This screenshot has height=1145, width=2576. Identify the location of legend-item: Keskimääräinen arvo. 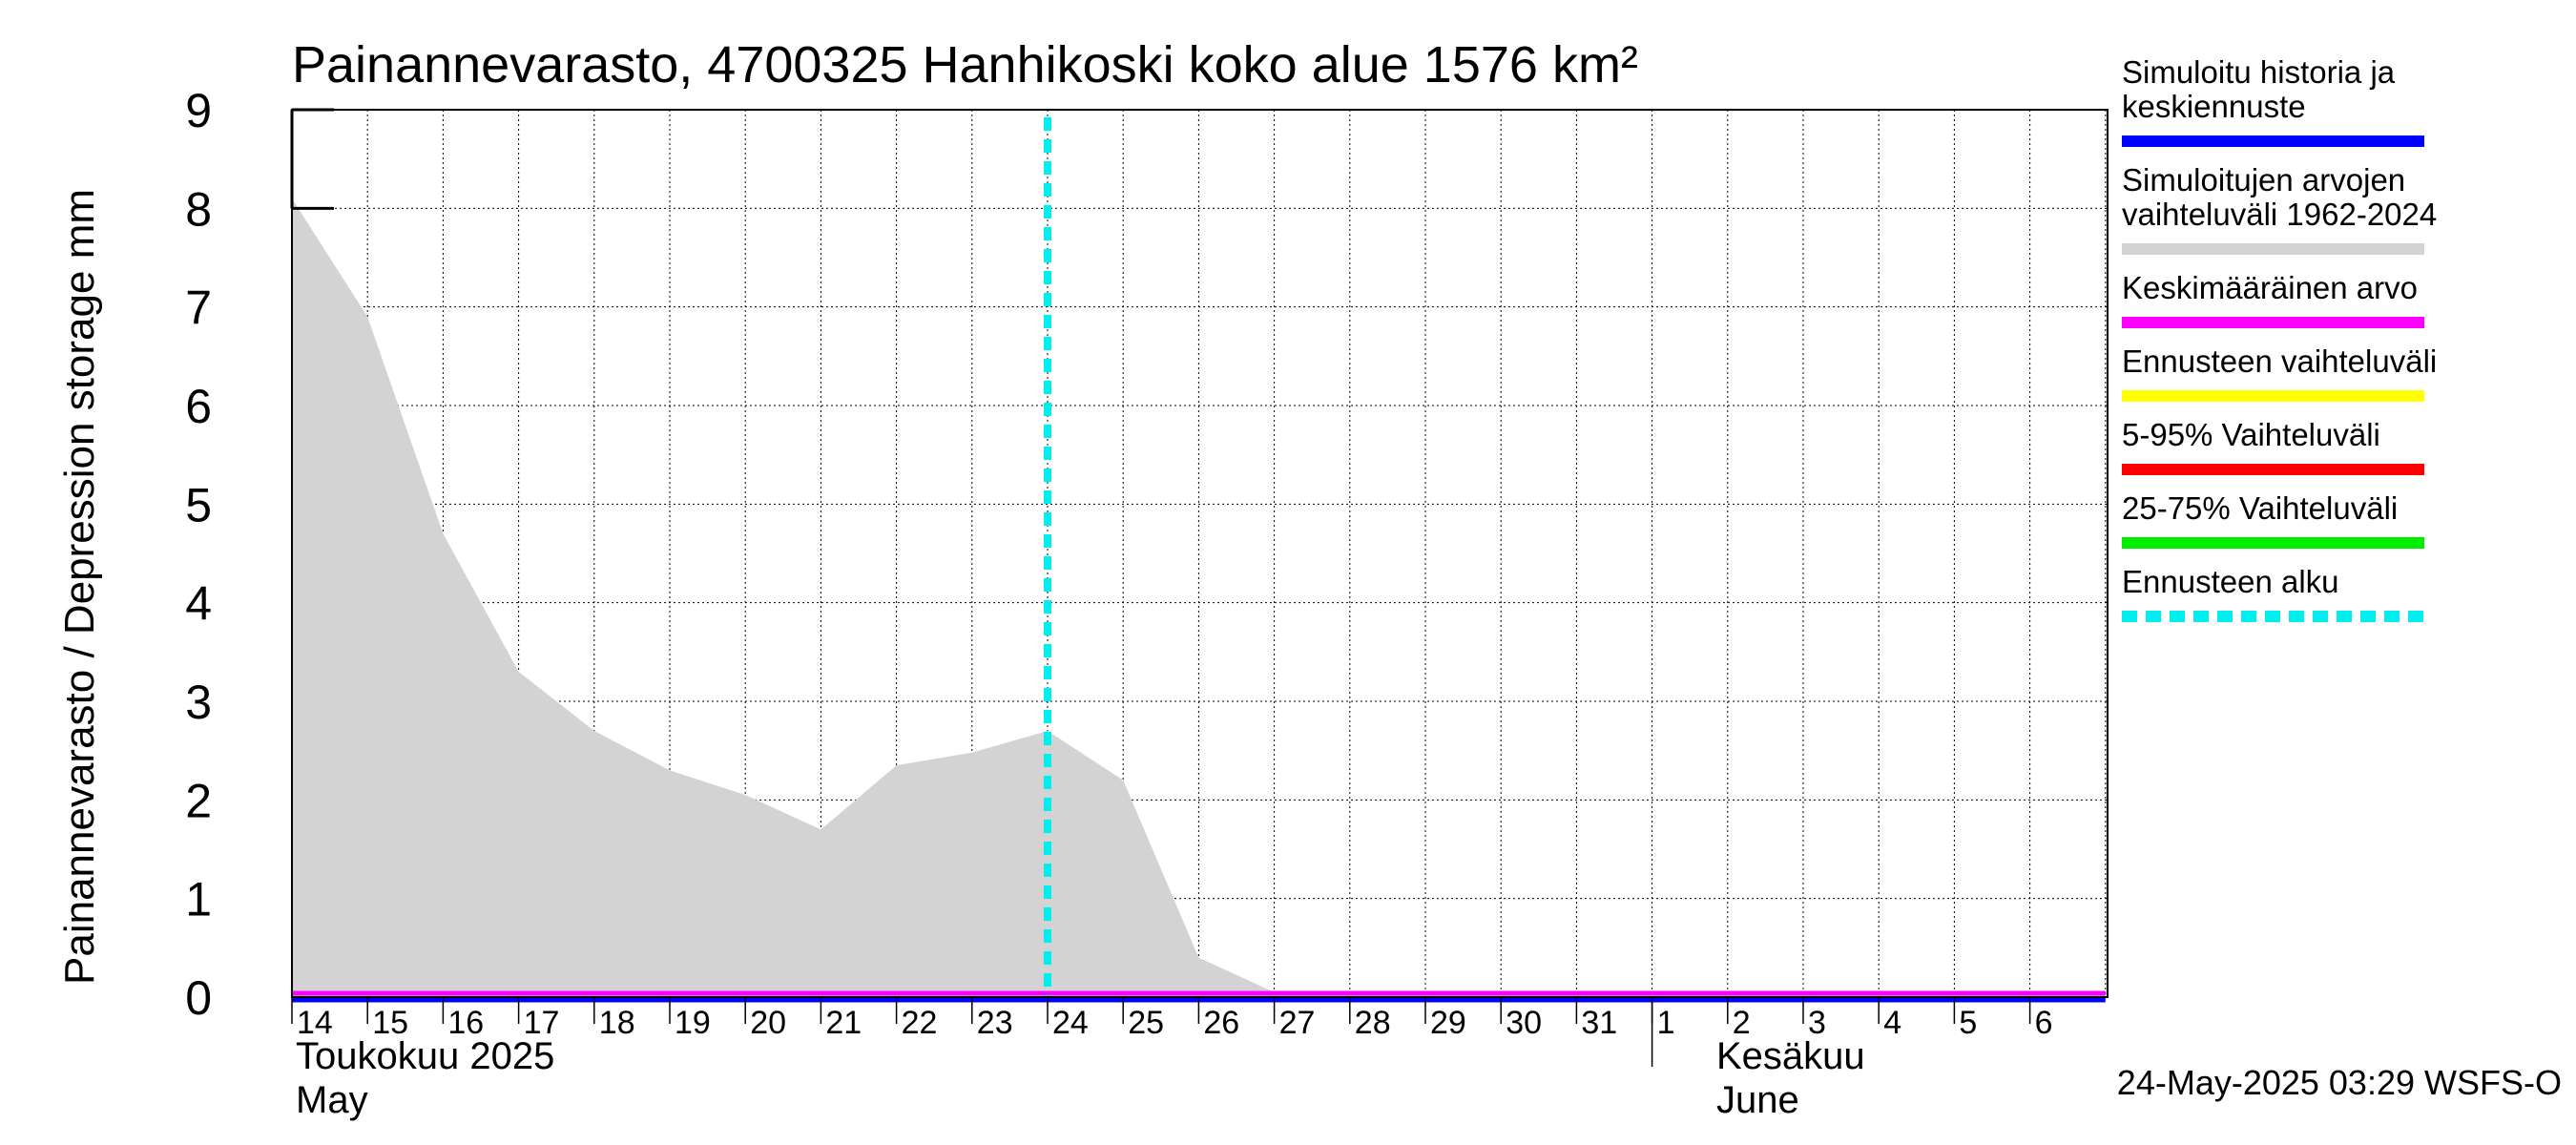
(2273, 299).